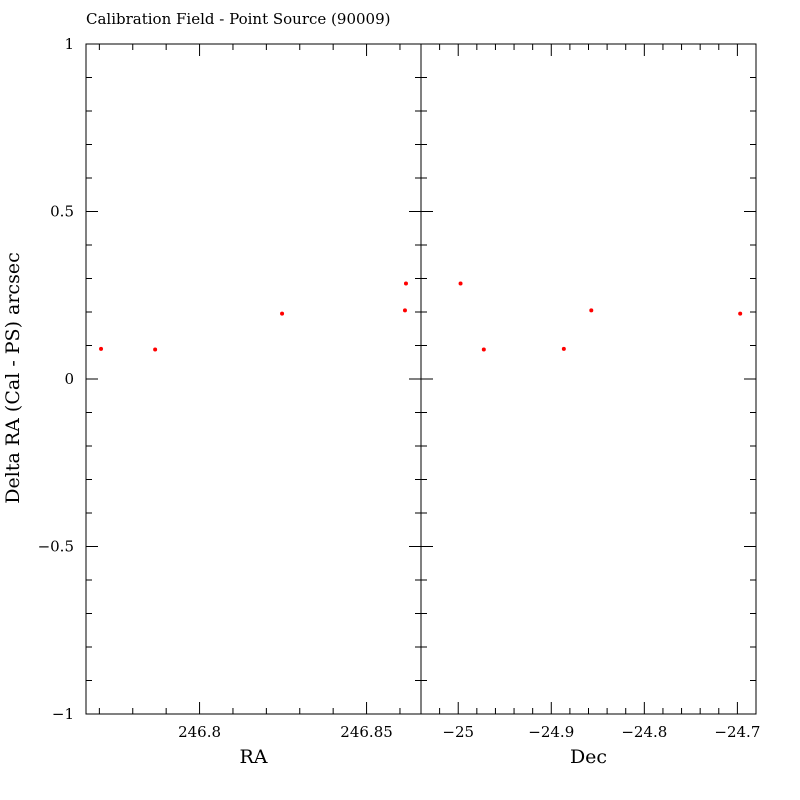  What do you see at coordinates (458, 732) in the screenshot?
I see `x-tick-label: −25` at bounding box center [458, 732].